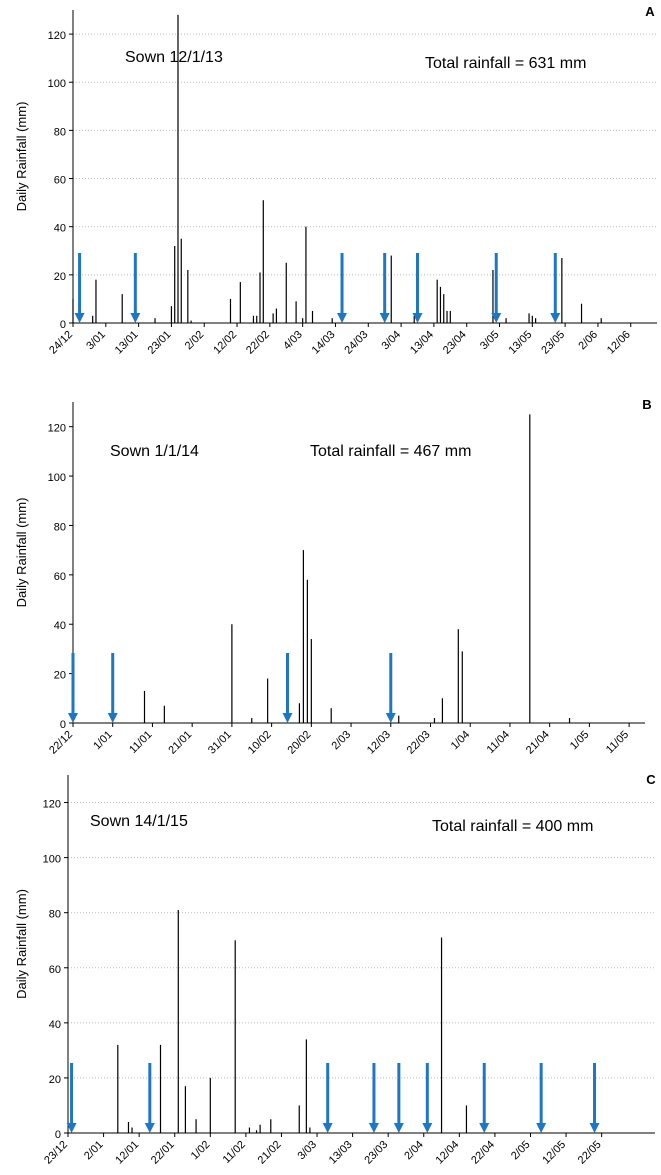 Image resolution: width=661 pixels, height=1175 pixels. What do you see at coordinates (483, 1153) in the screenshot?
I see `x-tick-label: 22/04` at bounding box center [483, 1153].